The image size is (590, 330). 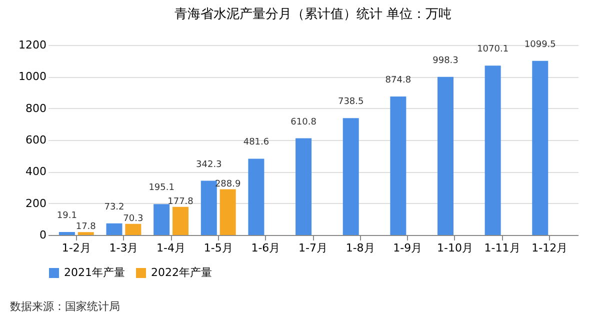 What do you see at coordinates (540, 45) in the screenshot?
I see `data-label: 1099.5` at bounding box center [540, 45].